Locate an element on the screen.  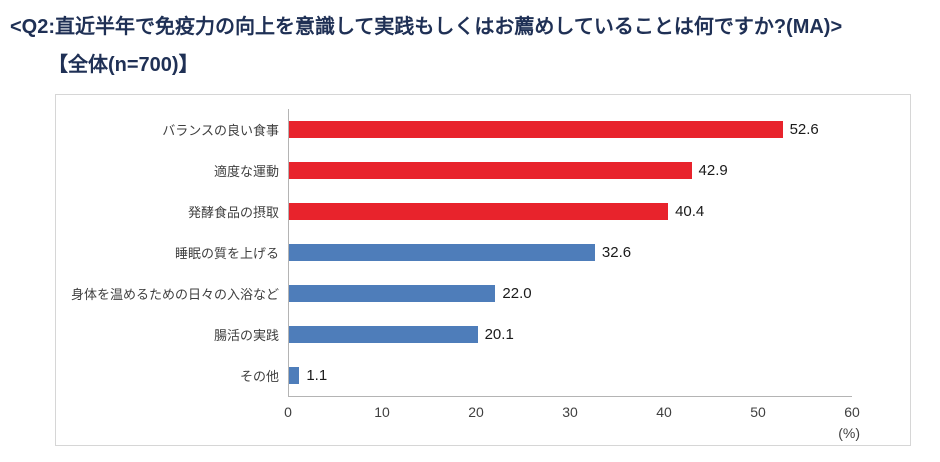
sample-subtitle: 【全体(n=700)】 is located at coordinates (123, 65).